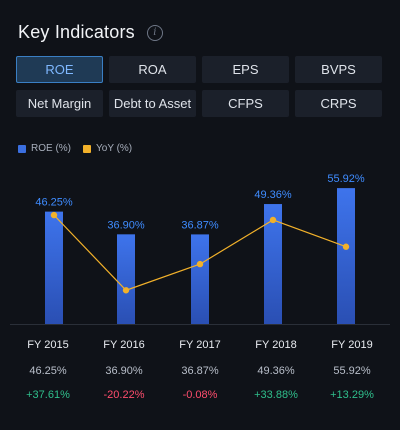  What do you see at coordinates (352, 345) in the screenshot?
I see `year-label: FY 2019` at bounding box center [352, 345].